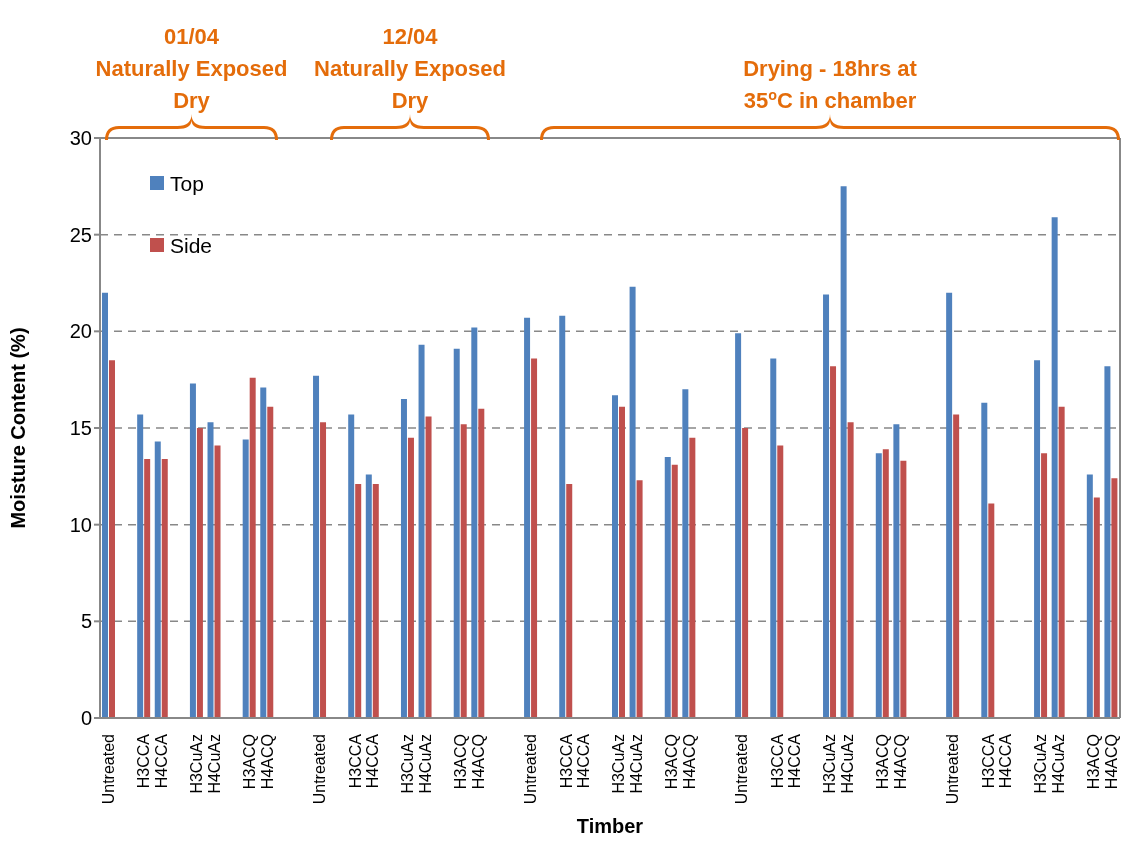 This screenshot has width=1129, height=847. What do you see at coordinates (80, 234) in the screenshot?
I see `y-tick-label: 25` at bounding box center [80, 234].